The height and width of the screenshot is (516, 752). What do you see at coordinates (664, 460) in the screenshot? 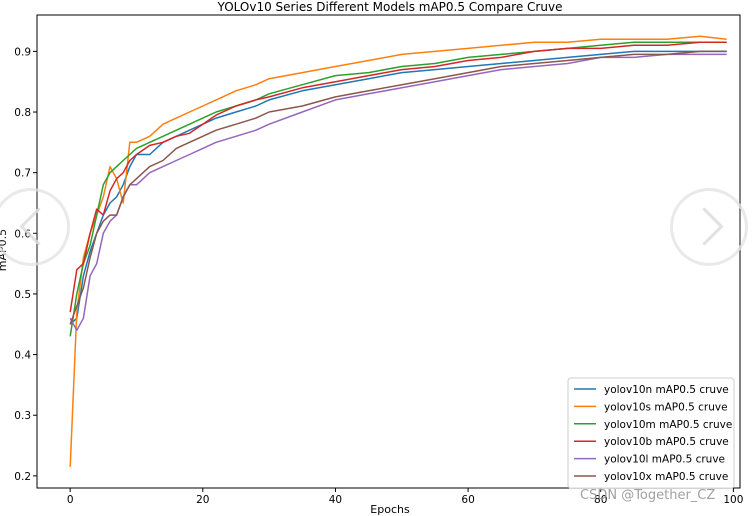
I see `legend-label-4: yolov10l mAP0.5 cruve` at bounding box center [664, 460].